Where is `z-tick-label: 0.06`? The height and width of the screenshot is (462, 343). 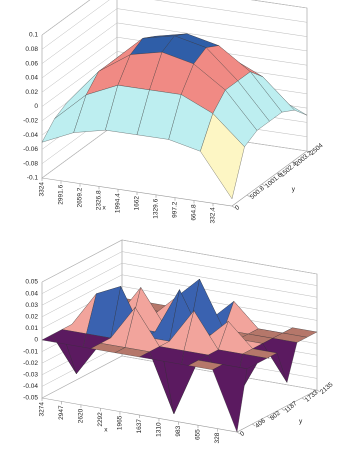
z-tick-label: 0.06 is located at coordinates (31, 63).